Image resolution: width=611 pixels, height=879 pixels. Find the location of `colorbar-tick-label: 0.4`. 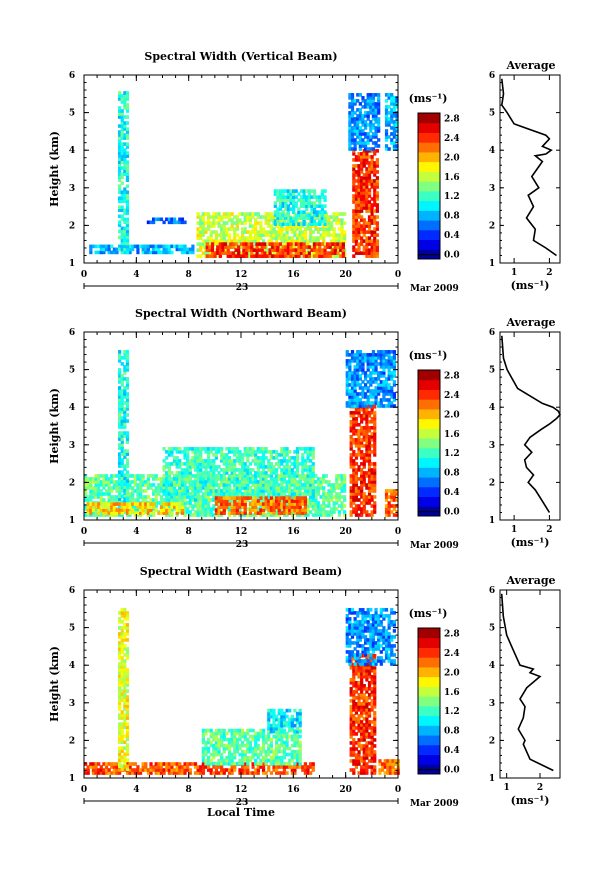

colorbar-tick-label: 0.4 is located at coordinates (452, 236).